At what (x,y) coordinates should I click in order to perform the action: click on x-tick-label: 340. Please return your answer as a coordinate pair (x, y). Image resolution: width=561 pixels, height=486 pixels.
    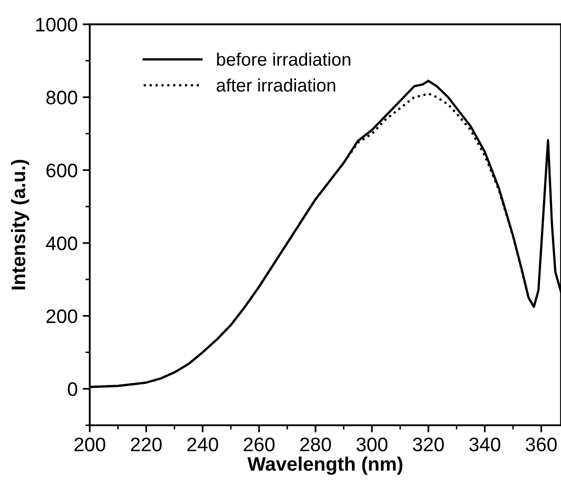
    Looking at the image, I should click on (484, 445).